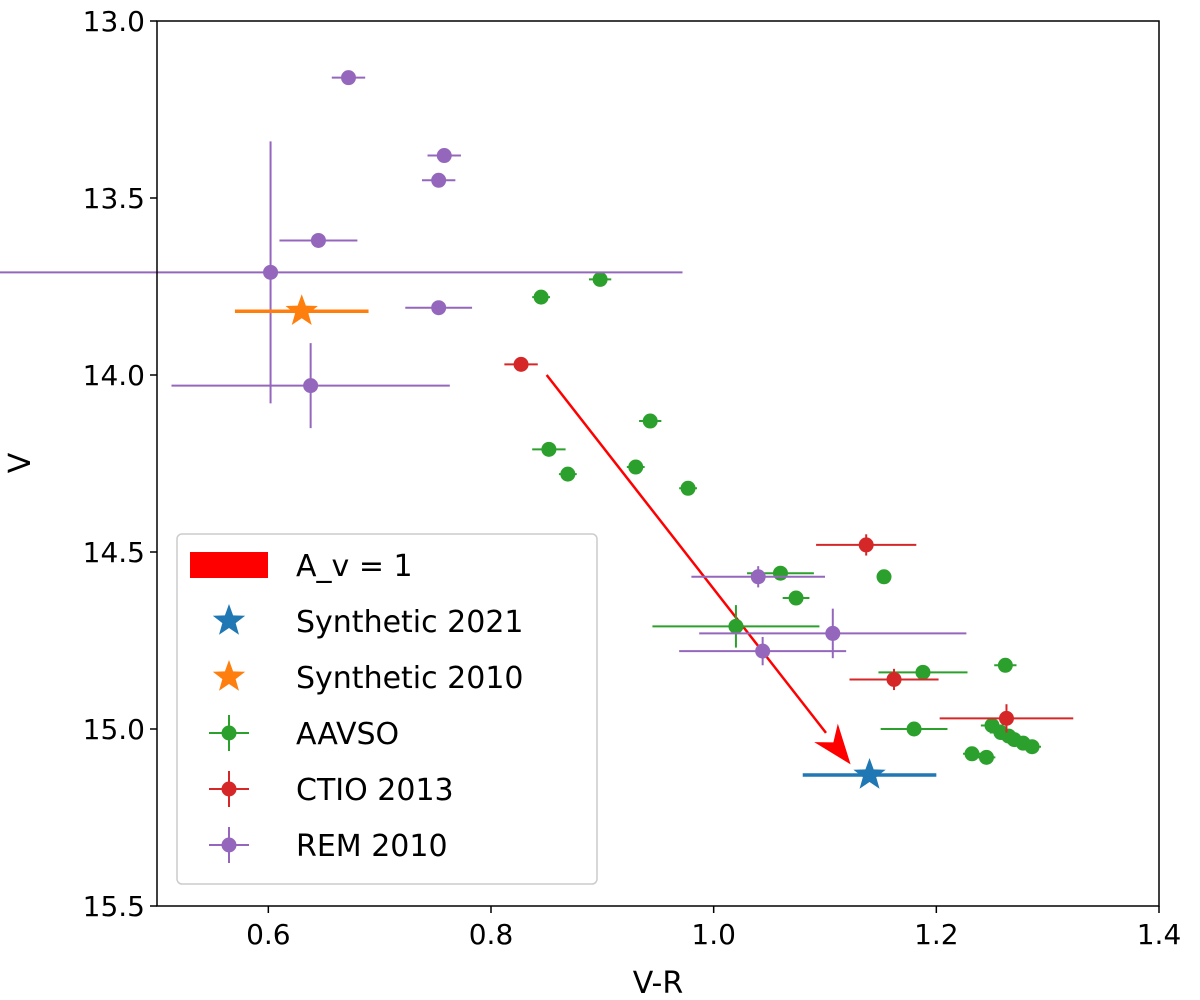  Describe the element at coordinates (20, 462) in the screenshot. I see `y-axis-label: V` at that location.